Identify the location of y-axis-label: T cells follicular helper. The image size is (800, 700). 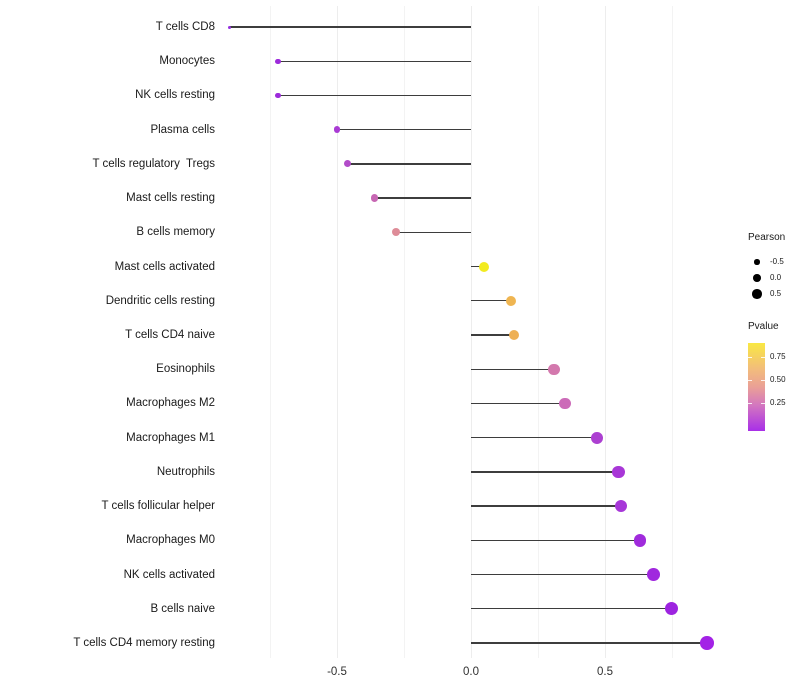
(158, 506).